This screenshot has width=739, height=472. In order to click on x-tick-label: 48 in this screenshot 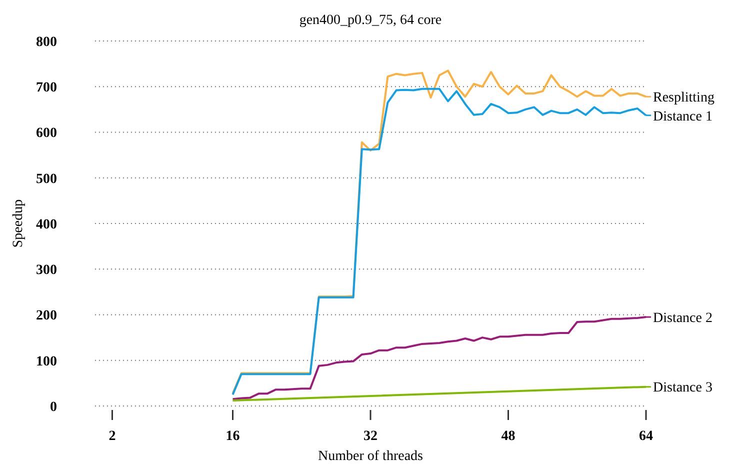, I will do `click(508, 436)`.